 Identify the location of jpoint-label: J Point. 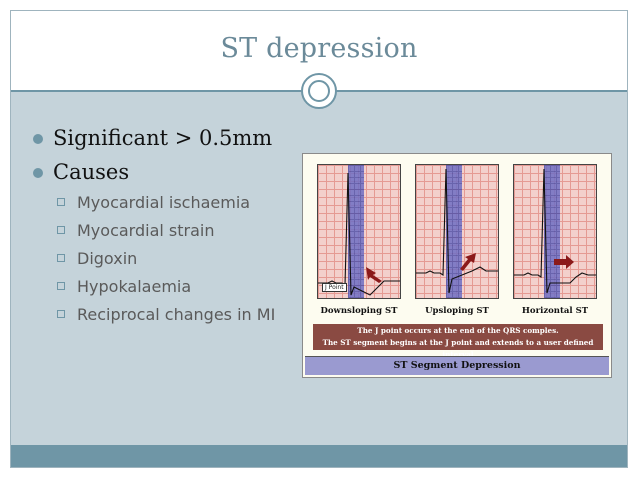
(334, 287).